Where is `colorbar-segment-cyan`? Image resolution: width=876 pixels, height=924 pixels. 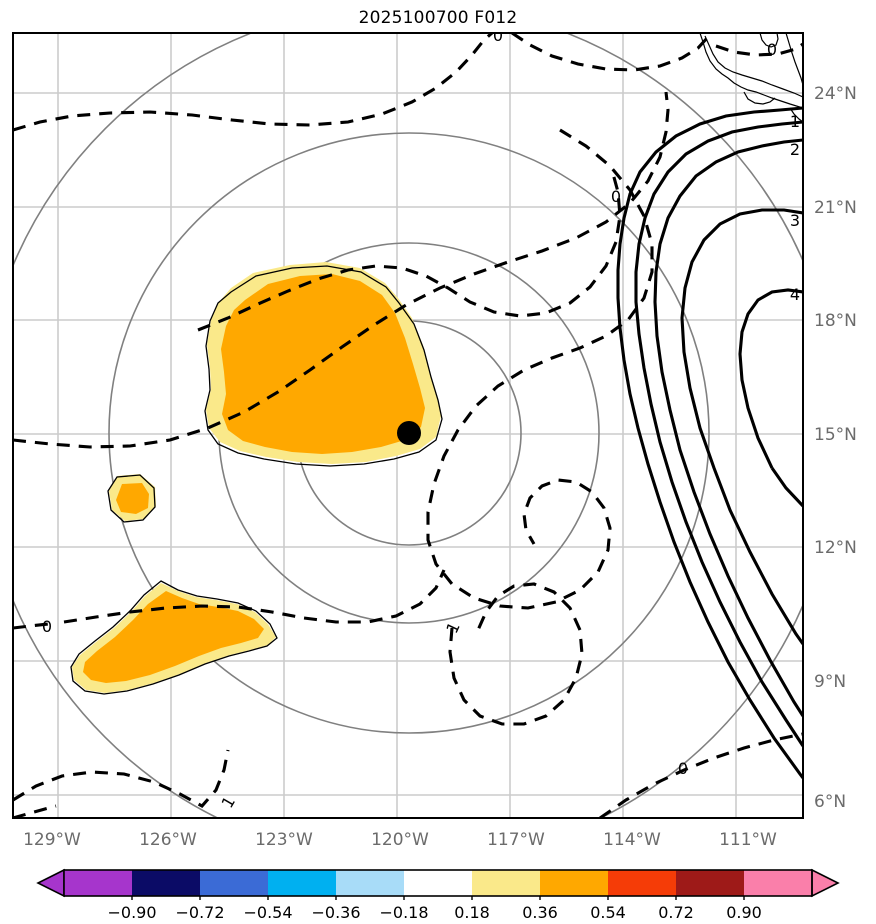 colorbar-segment-cyan is located at coordinates (302, 883).